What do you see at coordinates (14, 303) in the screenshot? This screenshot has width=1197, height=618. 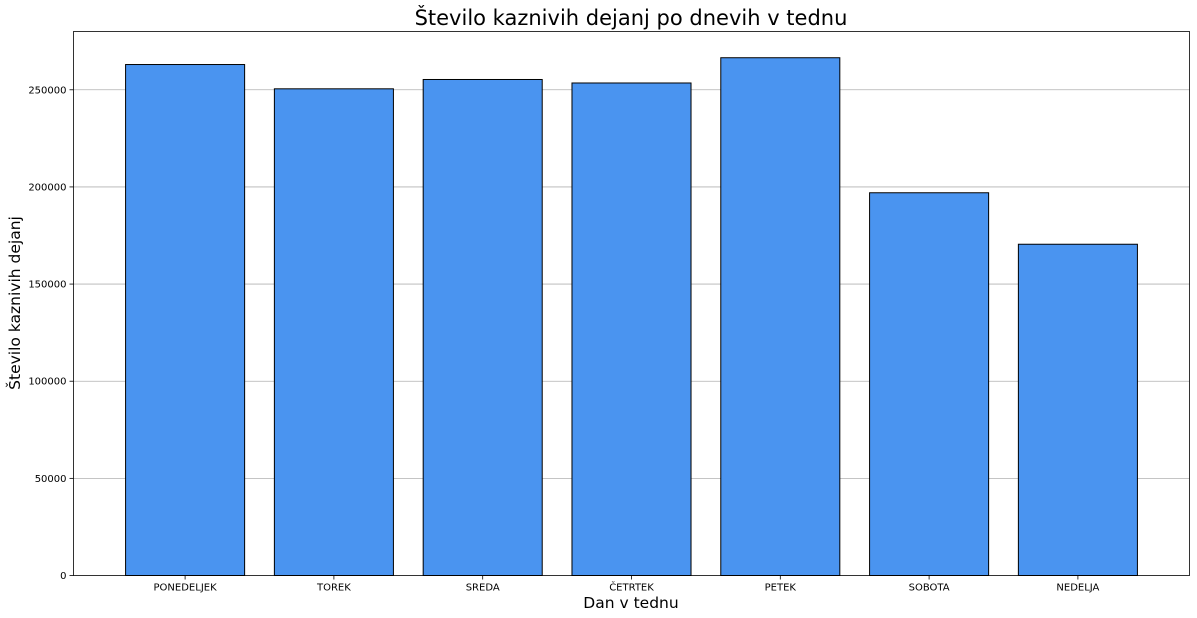 I see `y-axis-label: Število kaznivih dejanj` at bounding box center [14, 303].